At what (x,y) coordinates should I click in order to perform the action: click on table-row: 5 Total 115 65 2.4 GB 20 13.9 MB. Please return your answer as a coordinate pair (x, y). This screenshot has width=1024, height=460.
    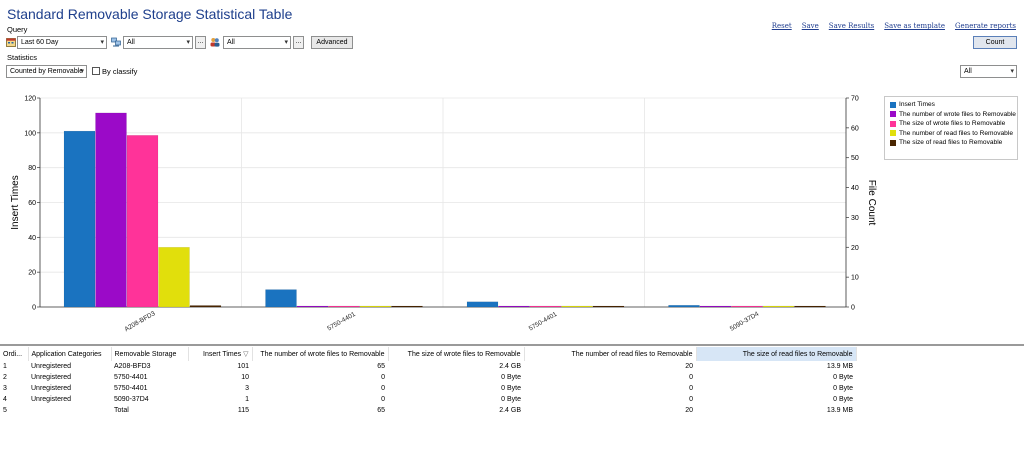
    Looking at the image, I should click on (428, 410).